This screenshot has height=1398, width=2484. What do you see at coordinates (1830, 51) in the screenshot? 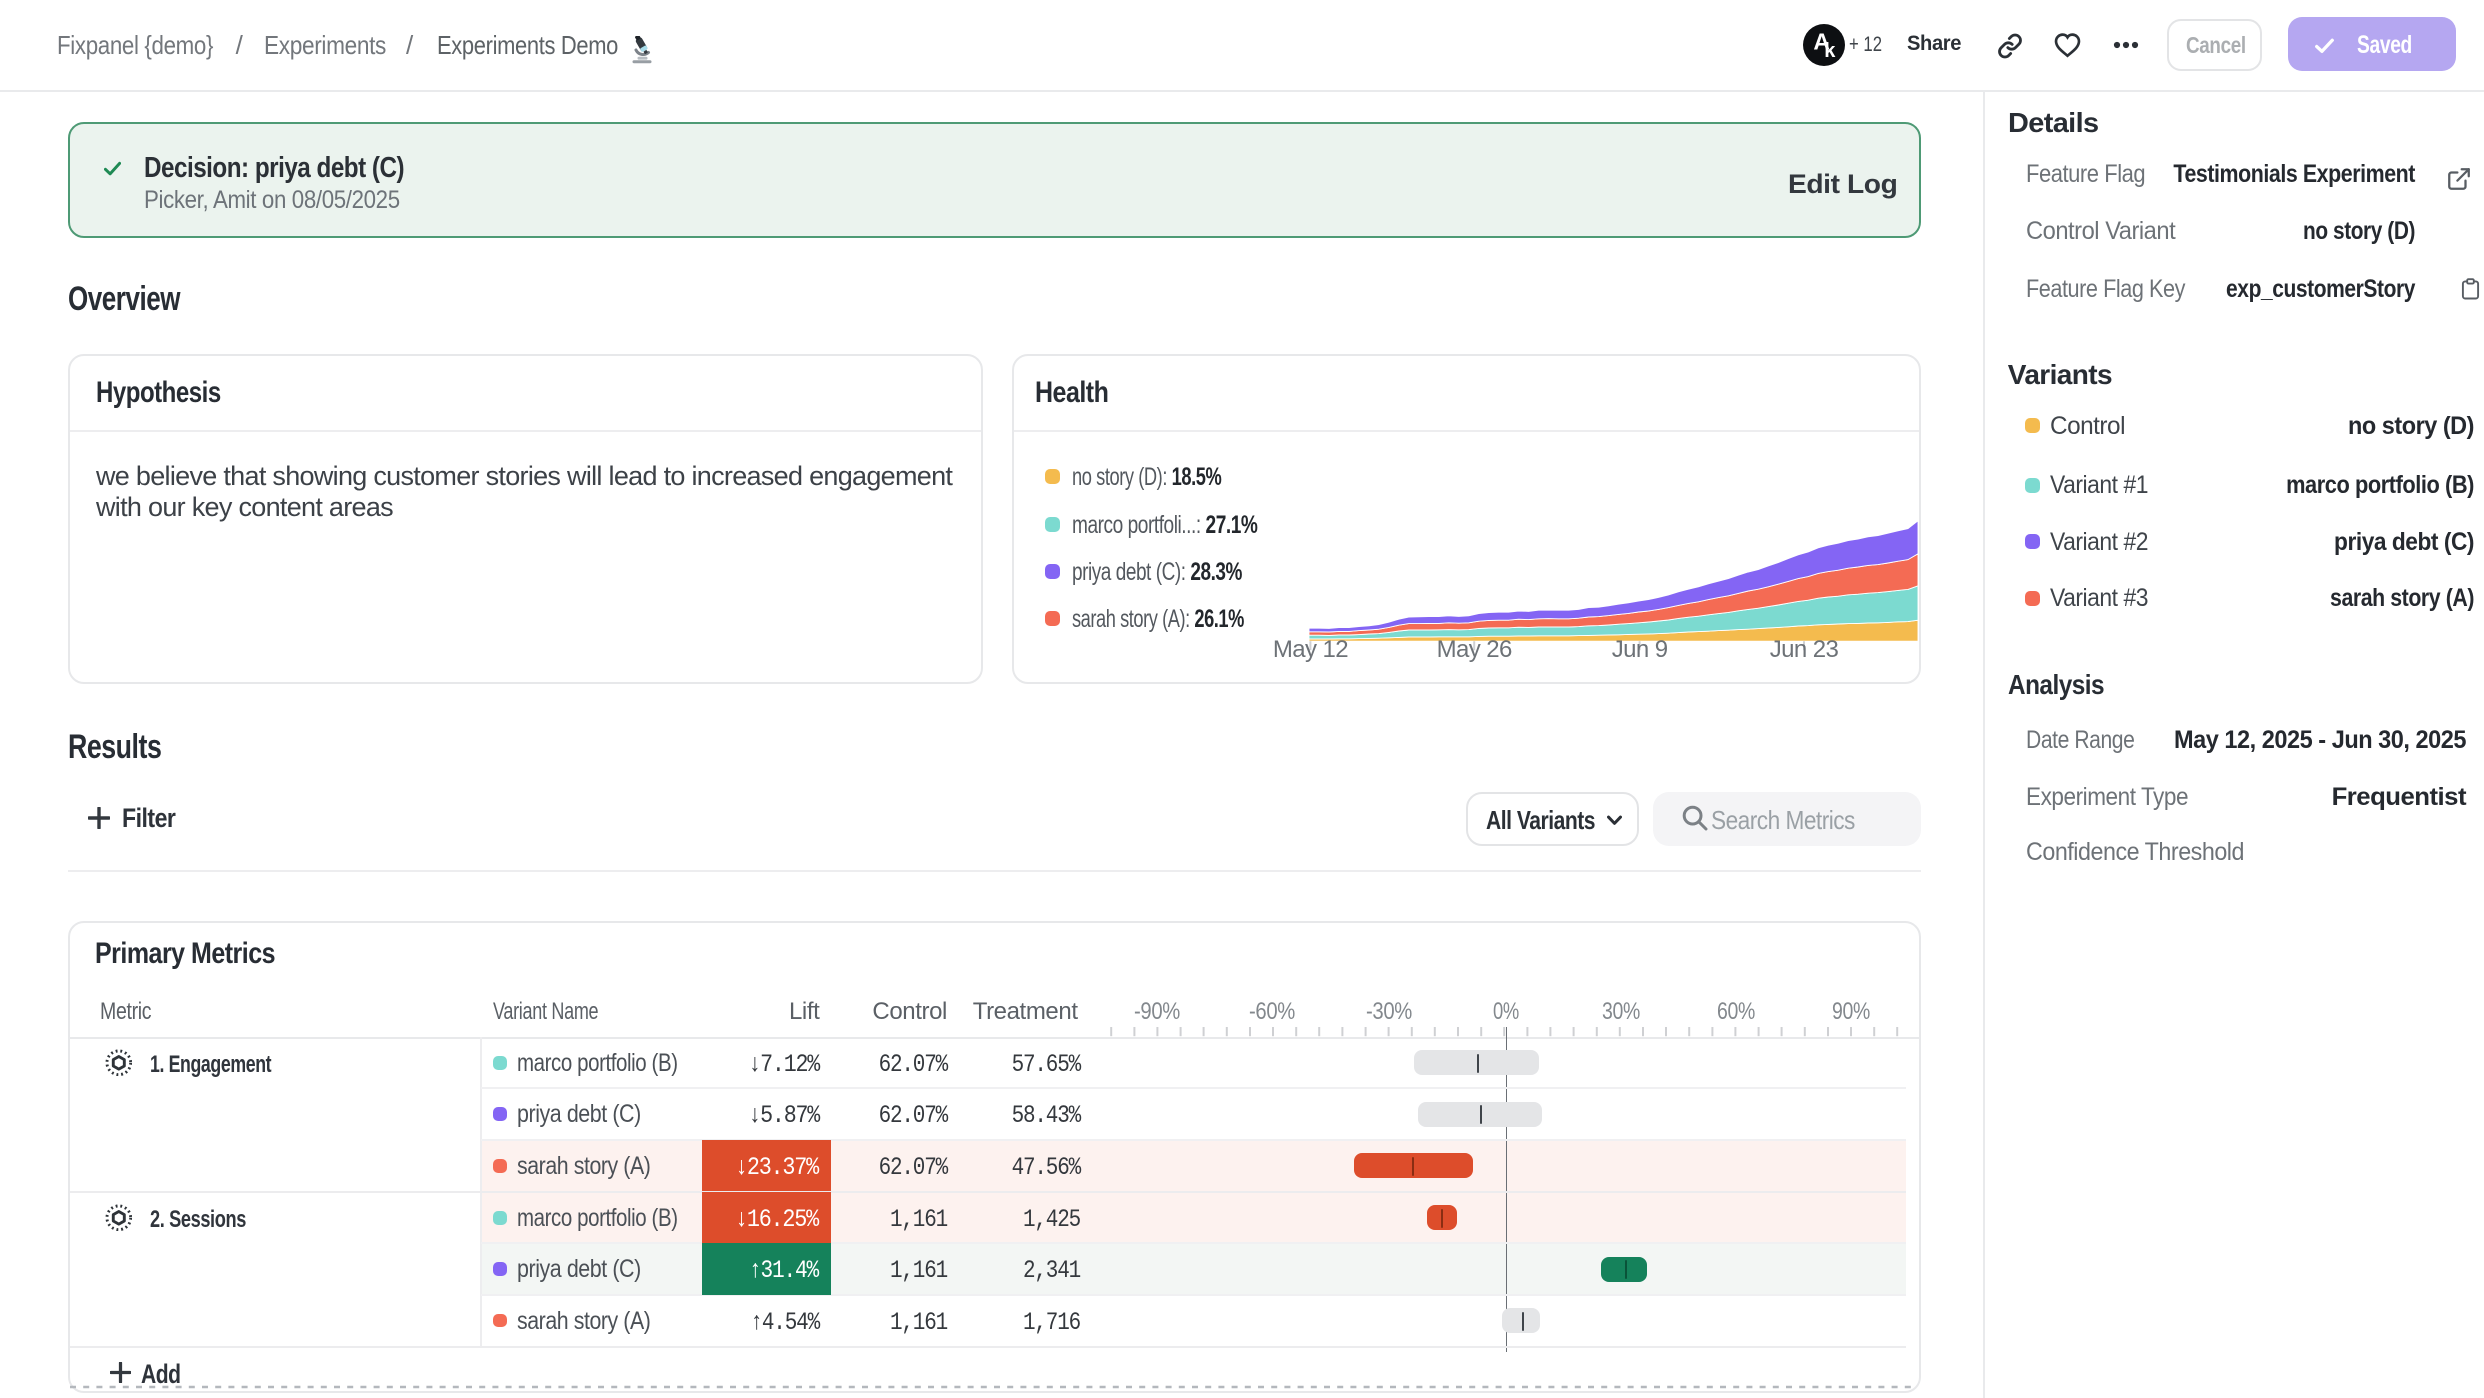
I see `svg-text: k` at bounding box center [1830, 51].